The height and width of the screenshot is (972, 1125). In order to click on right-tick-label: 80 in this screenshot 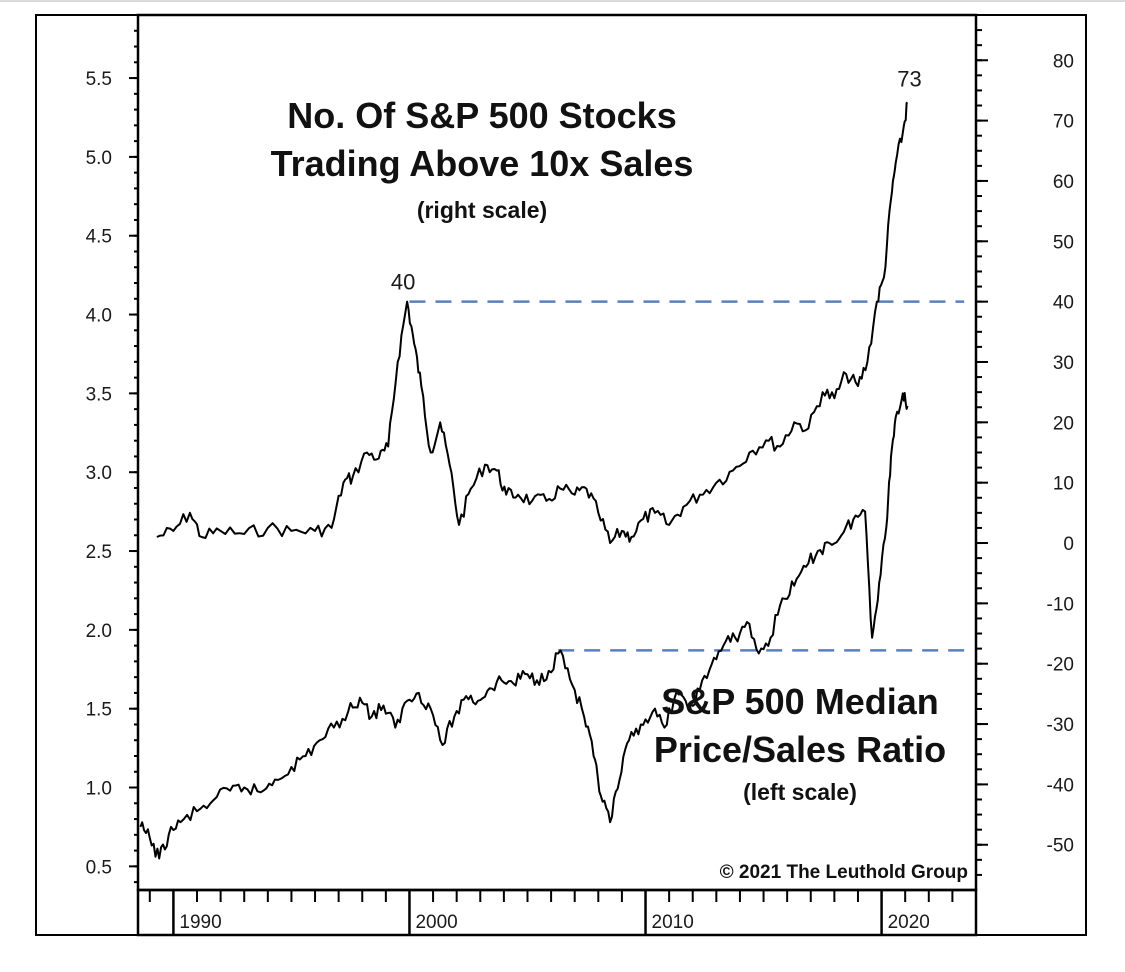, I will do `click(1063, 61)`.